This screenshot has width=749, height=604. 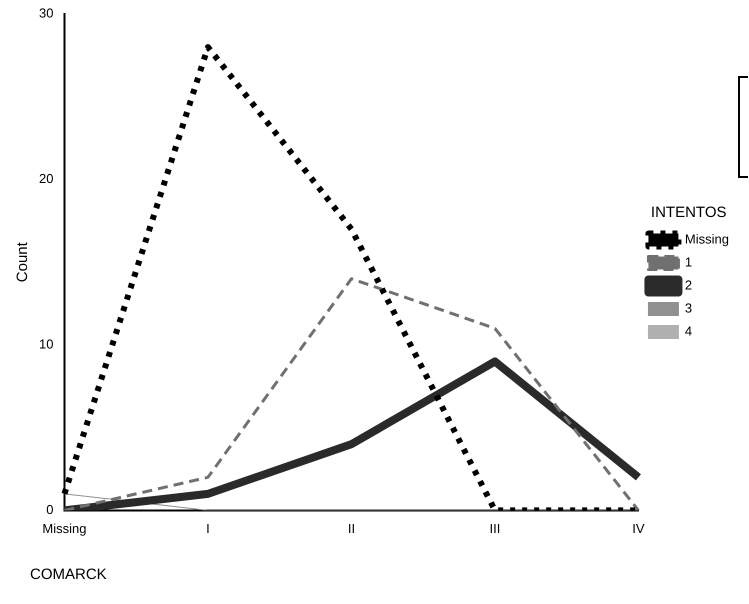 I want to click on y-tick-label: 30, so click(x=46, y=13).